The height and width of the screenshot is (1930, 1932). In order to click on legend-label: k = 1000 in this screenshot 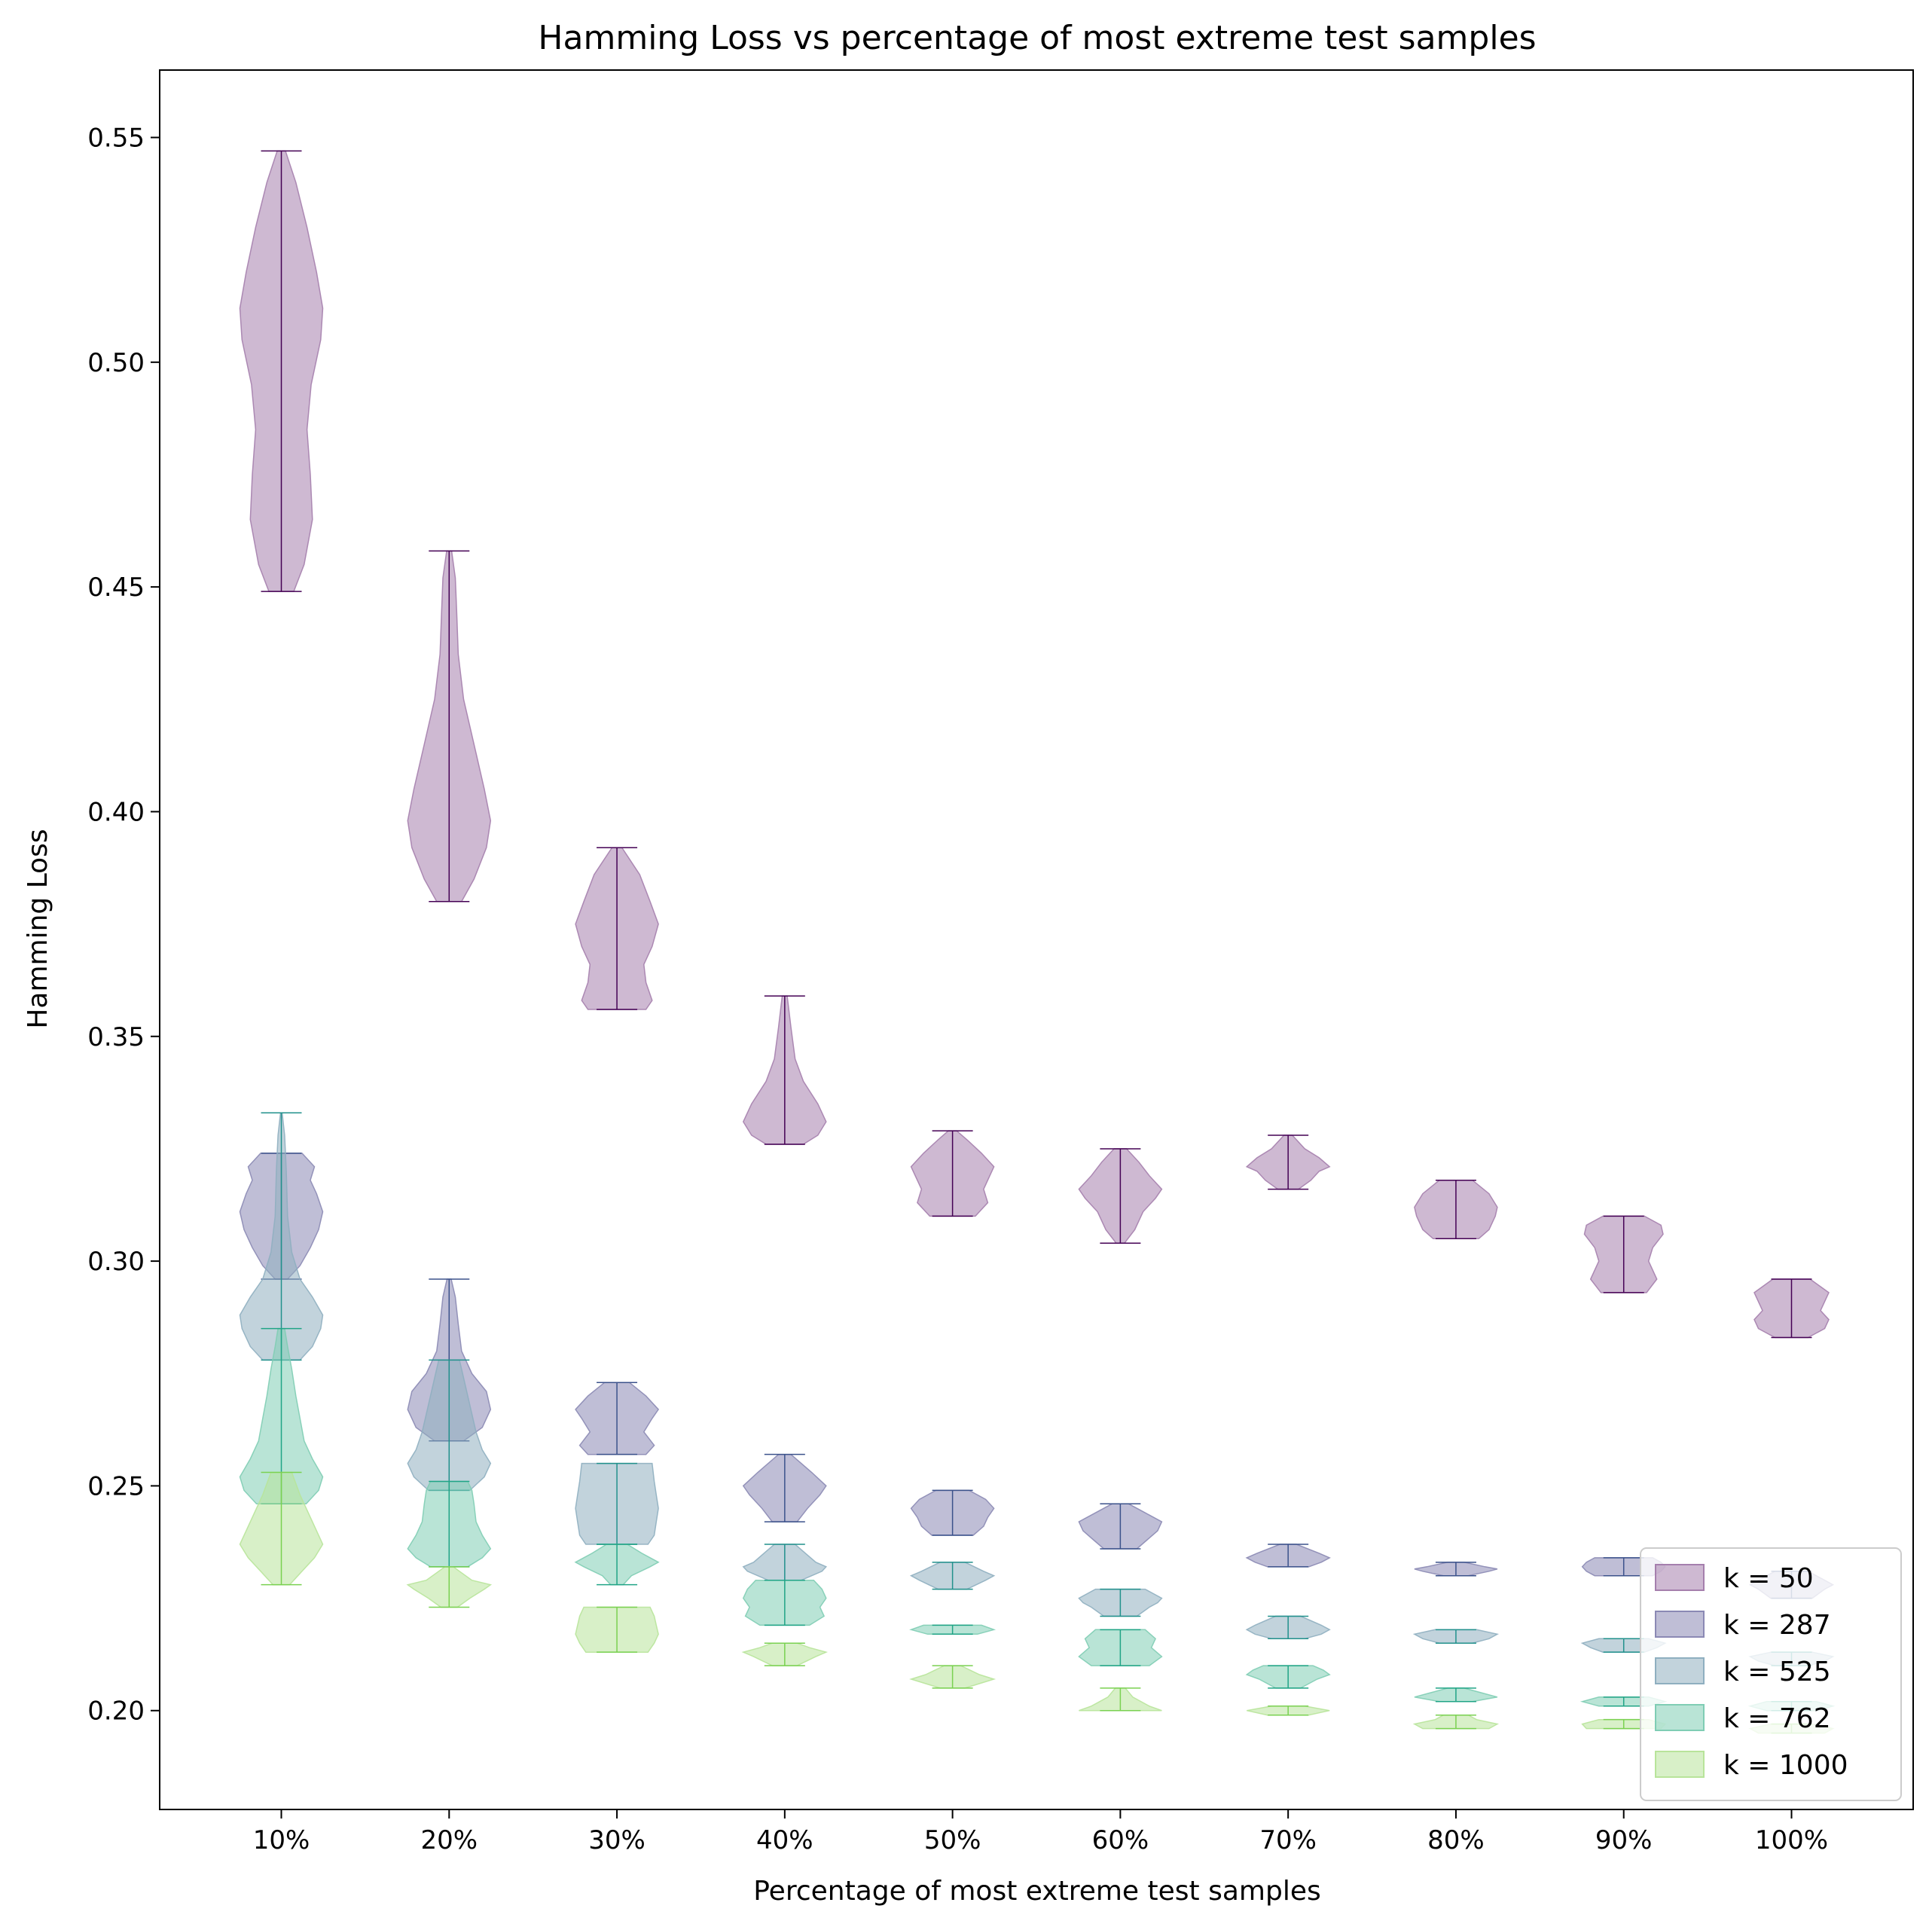, I will do `click(1786, 1765)`.